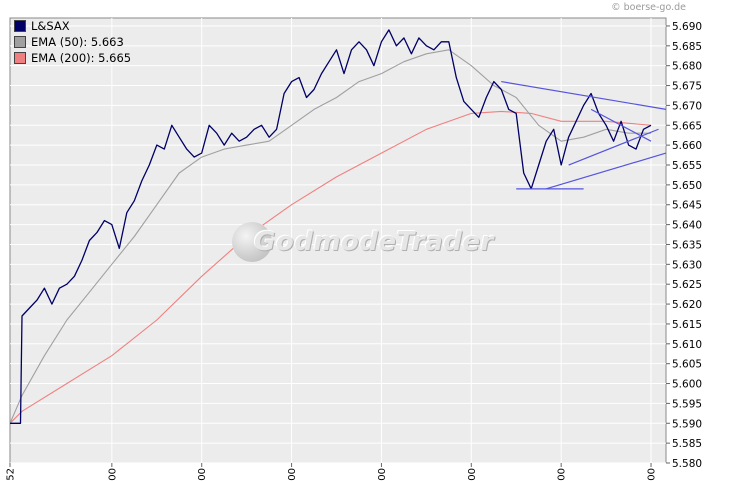 Image resolution: width=730 pixels, height=481 pixels. Describe the element at coordinates (687, 106) in the screenshot. I see `y-tick-label: 5.670` at that location.